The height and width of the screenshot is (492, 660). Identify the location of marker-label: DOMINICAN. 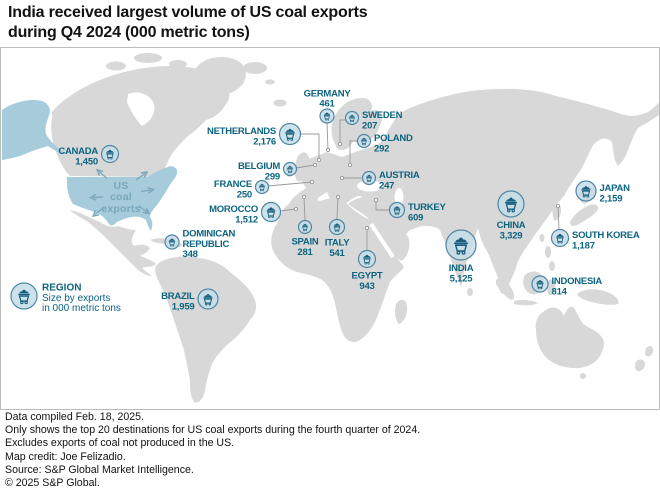
(209, 234).